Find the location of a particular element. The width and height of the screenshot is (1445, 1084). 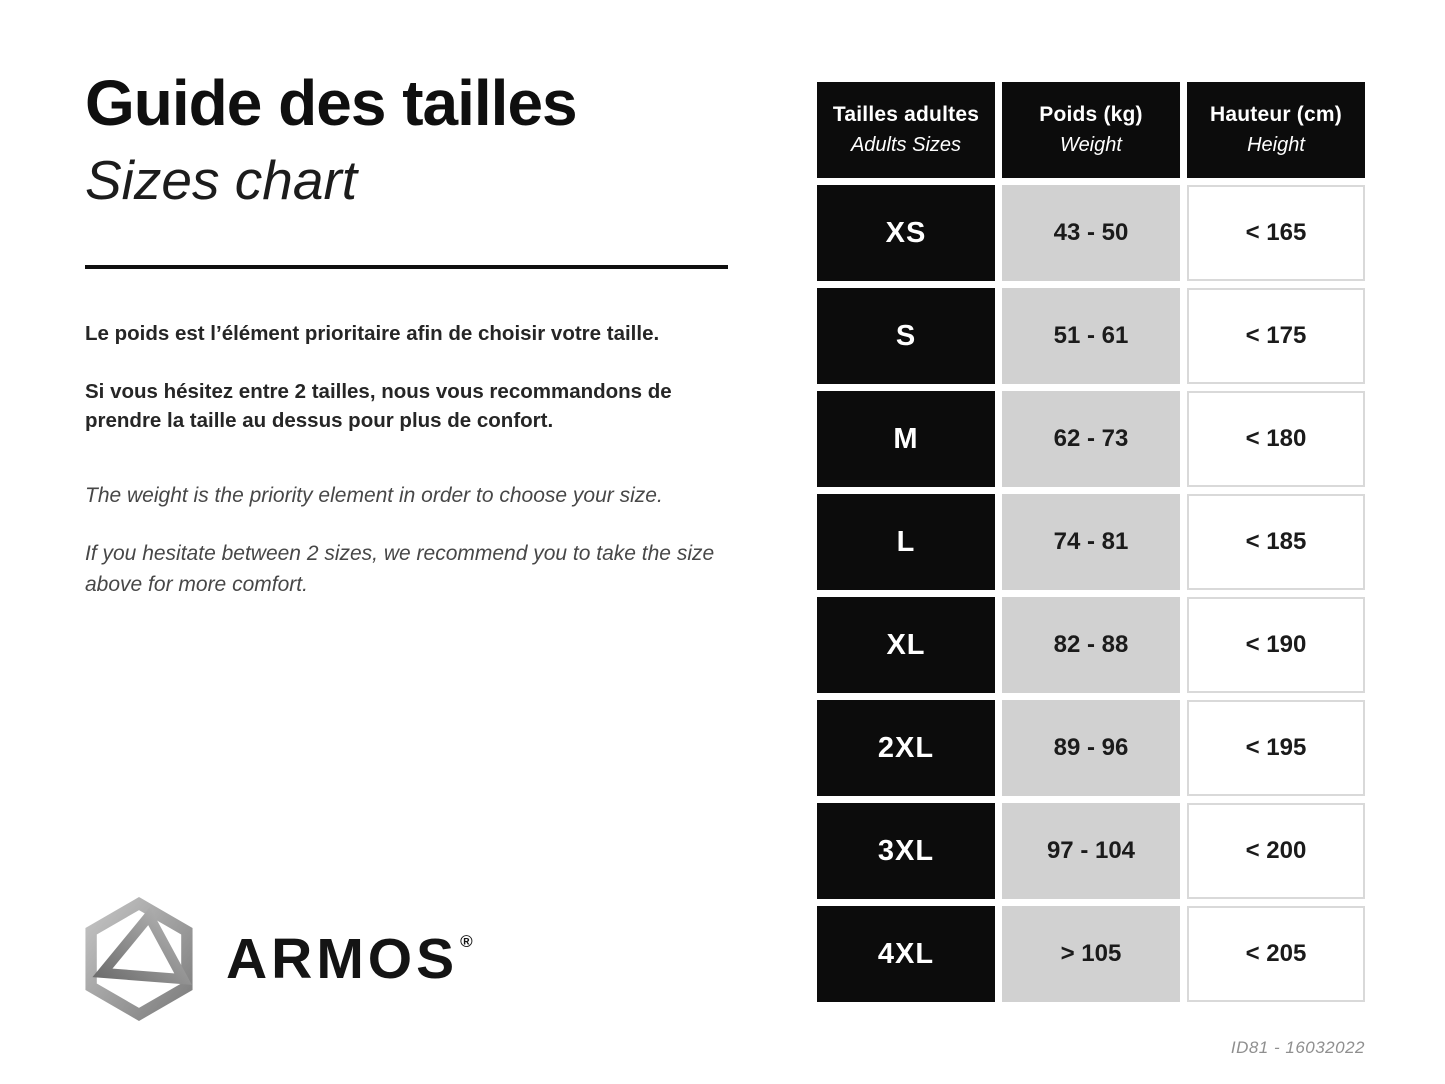

weight-cell-4xl: > 105 is located at coordinates (1091, 954).